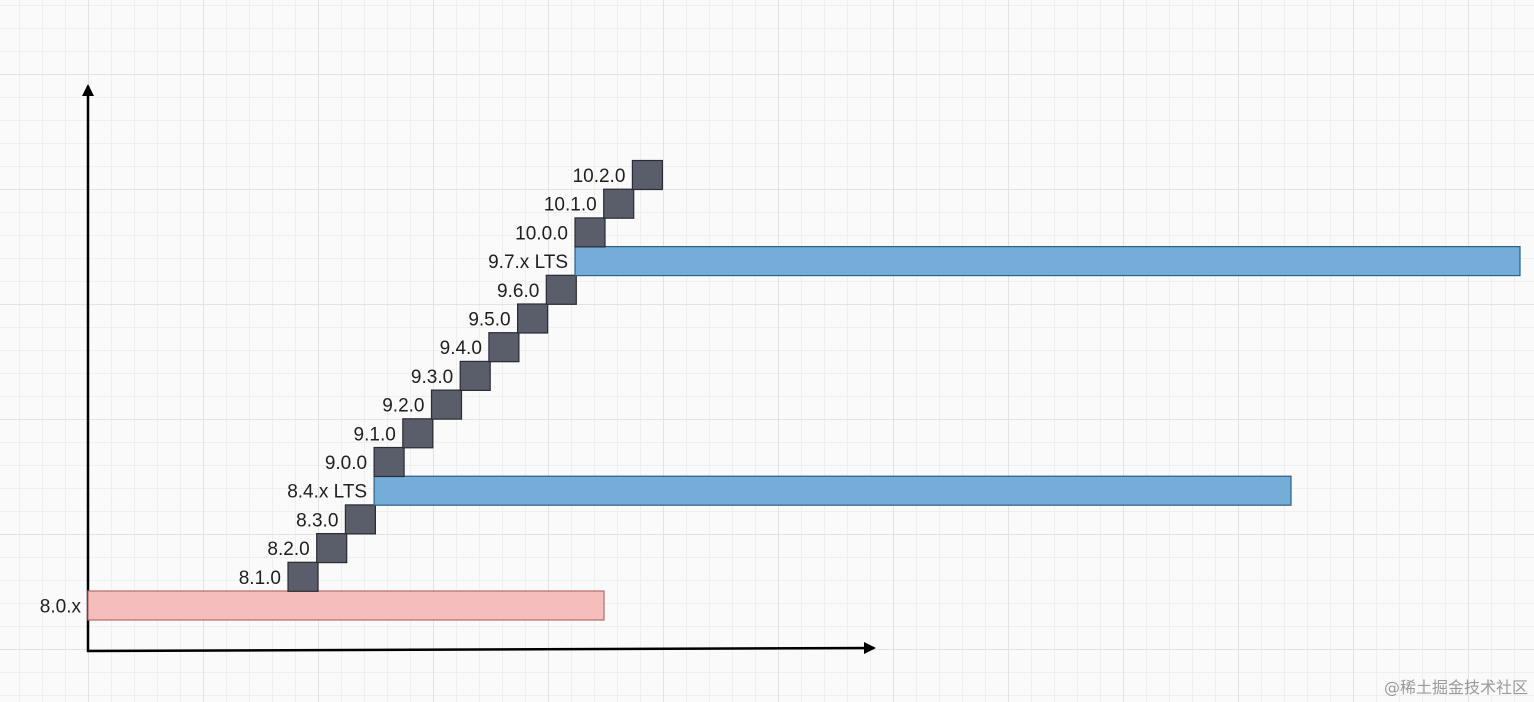 The image size is (1534, 702). Describe the element at coordinates (61, 607) in the screenshot. I see `release-label: 8.0.x` at that location.